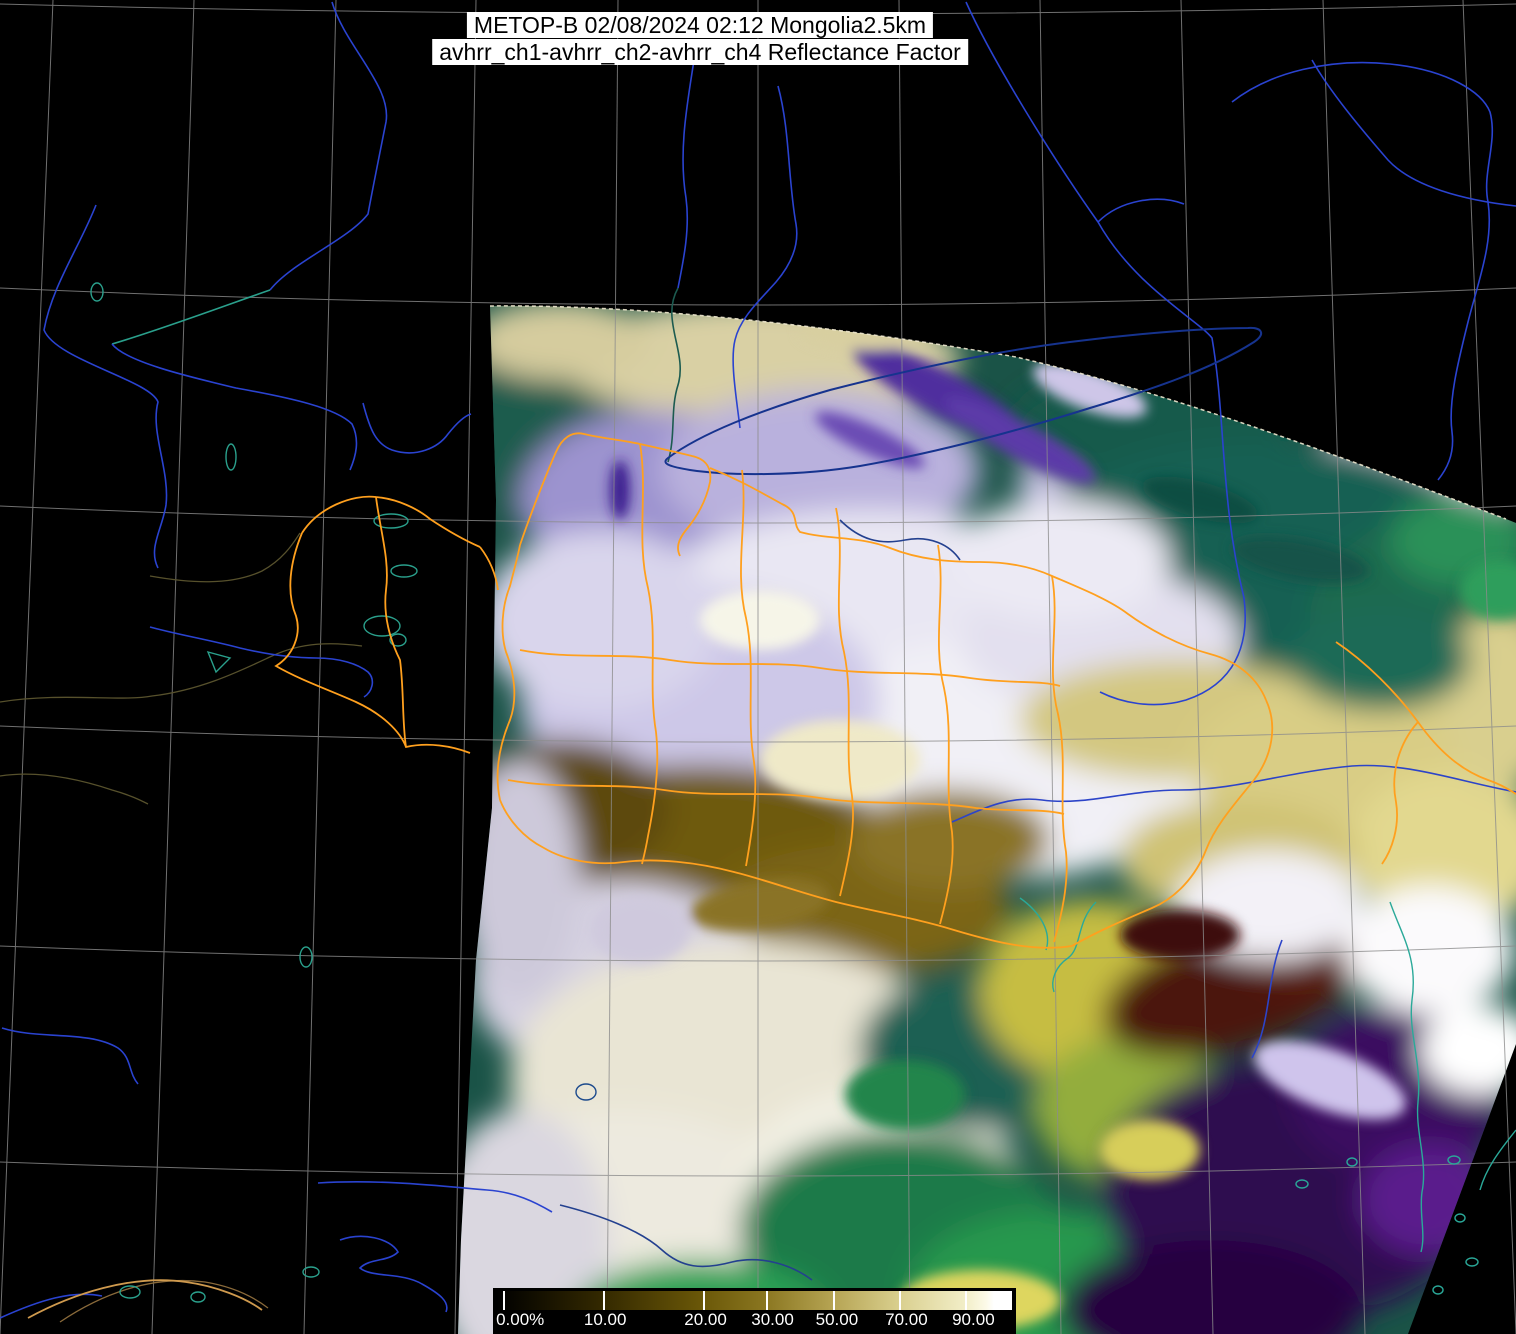 Image resolution: width=1516 pixels, height=1334 pixels. Describe the element at coordinates (605, 1319) in the screenshot. I see `colorbar-tick-label: 10.00` at that location.